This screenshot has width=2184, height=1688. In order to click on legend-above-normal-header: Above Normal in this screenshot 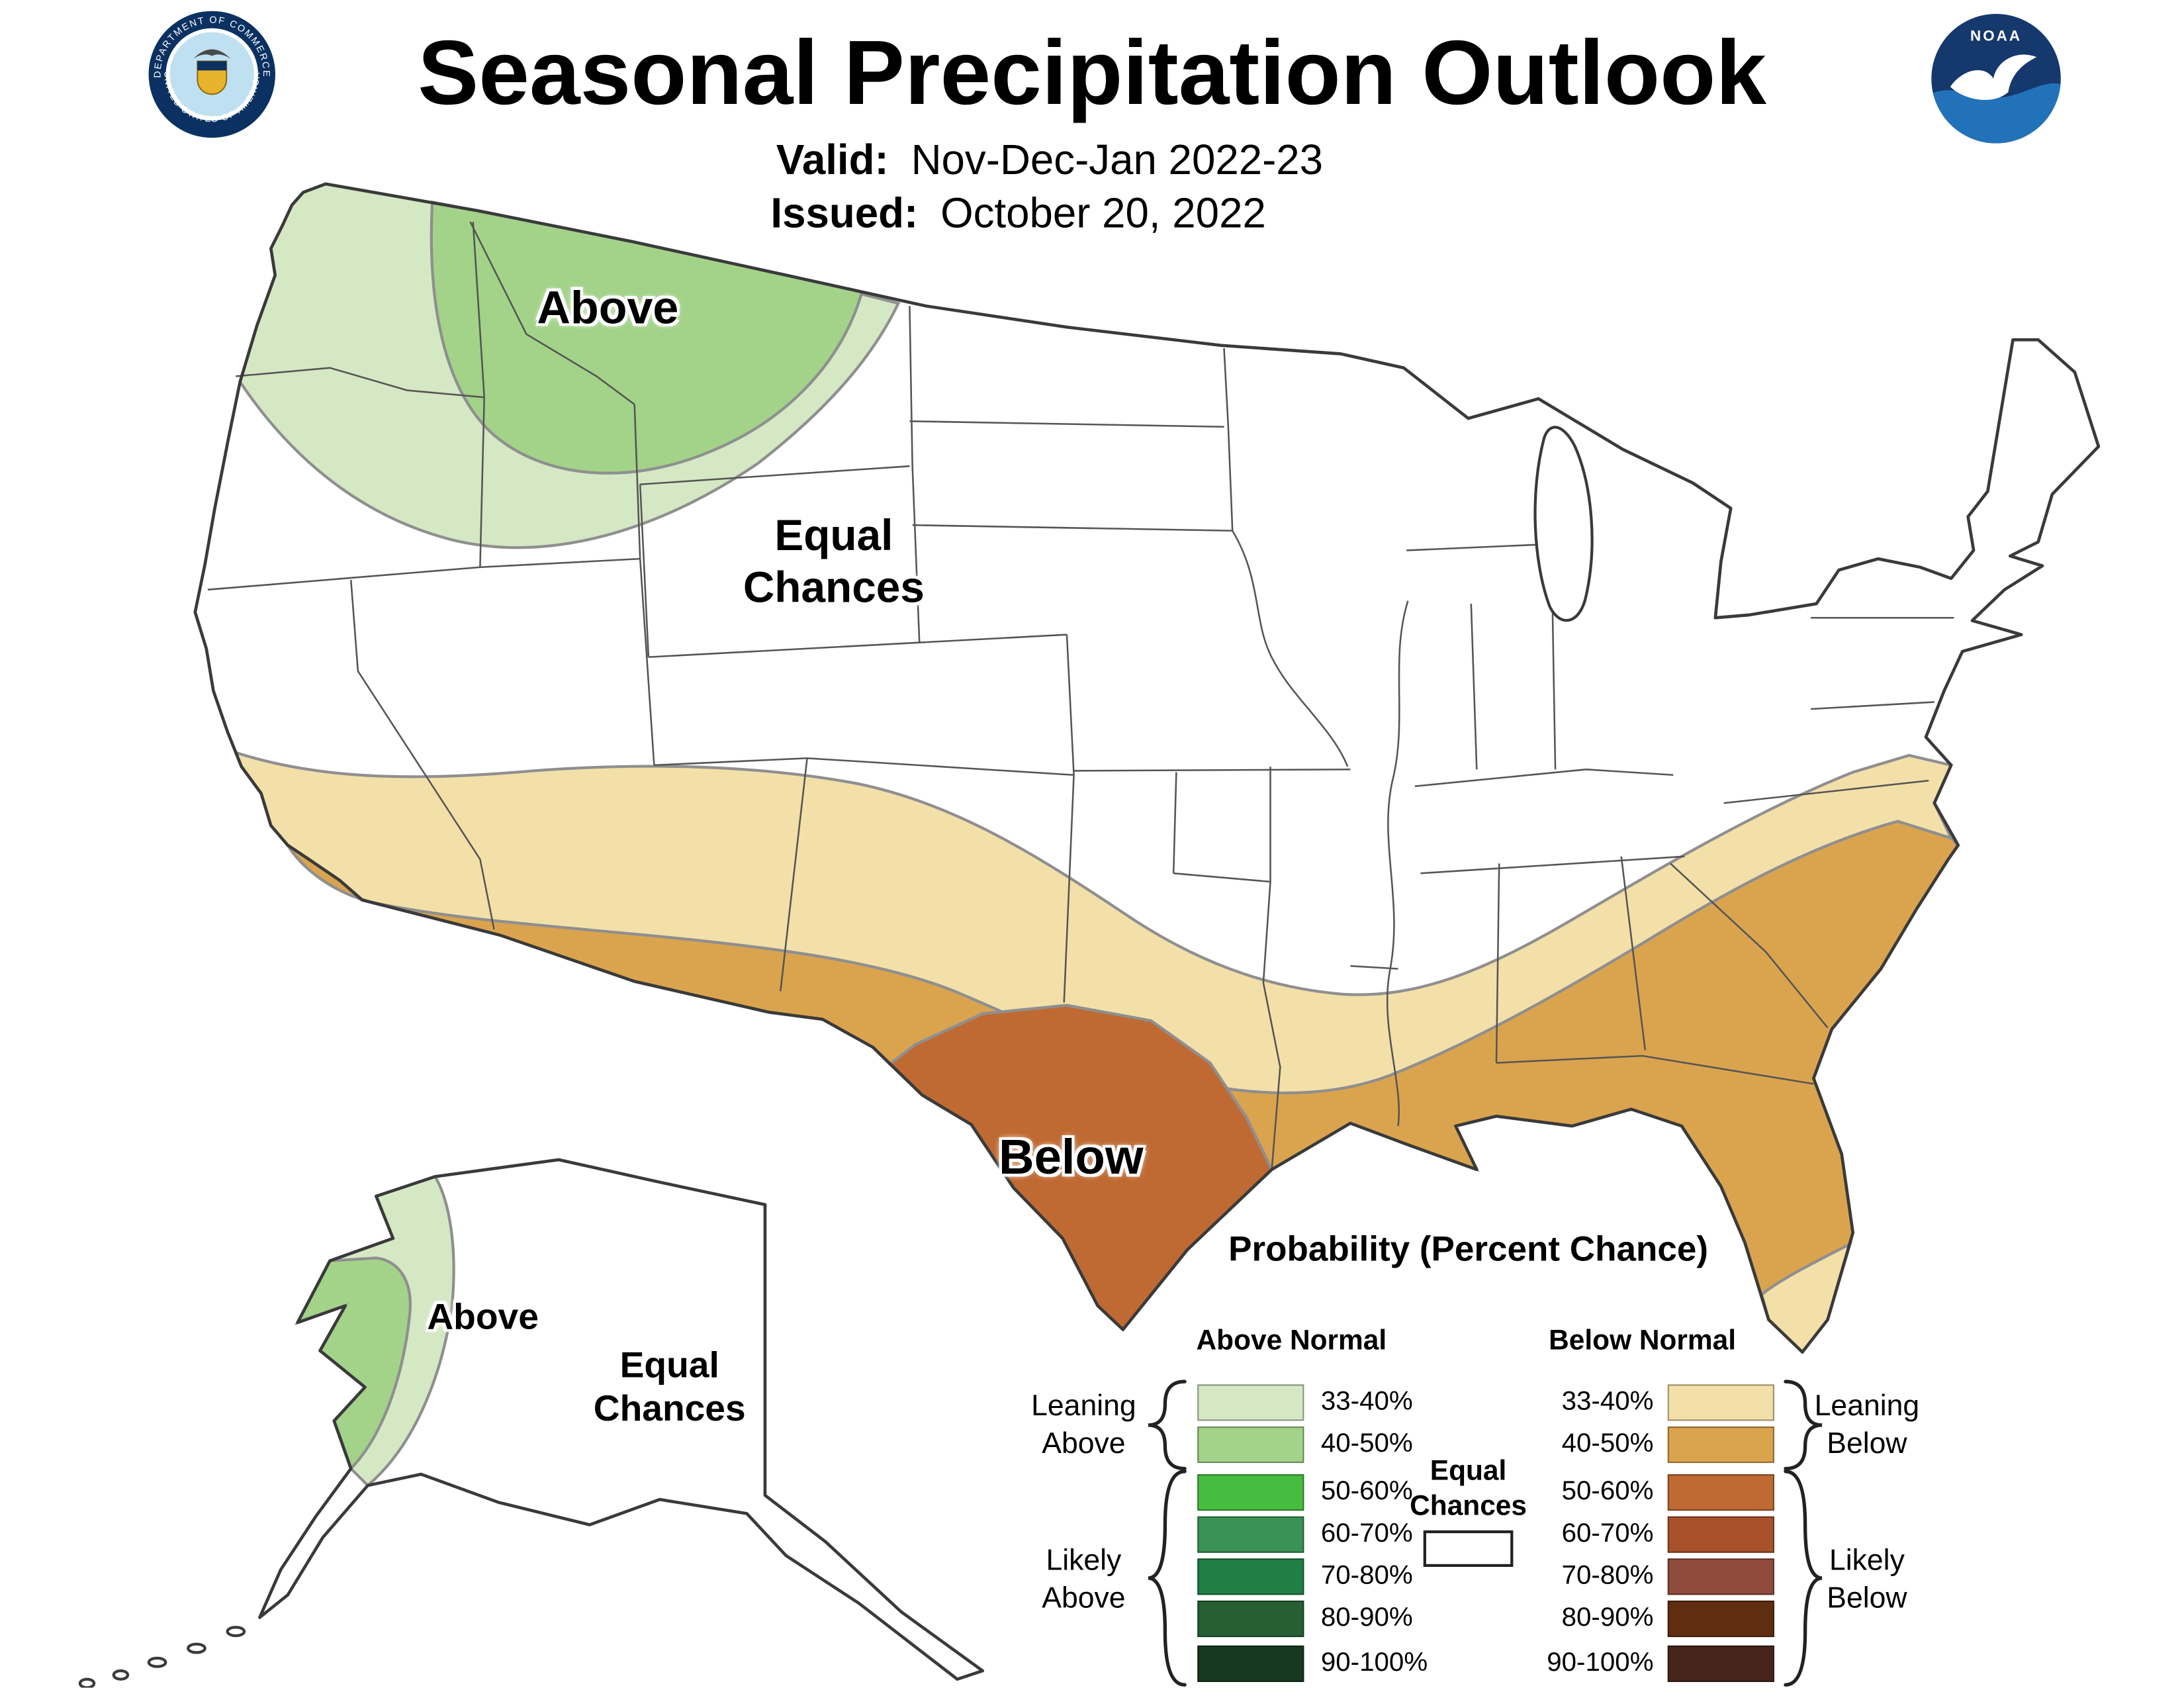, I will do `click(1291, 1340)`.